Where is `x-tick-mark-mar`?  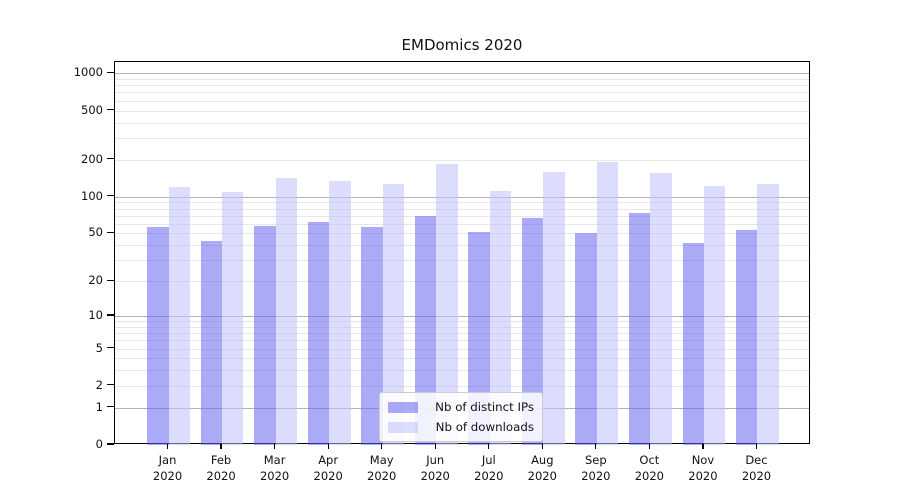 x-tick-mark-mar is located at coordinates (275, 446).